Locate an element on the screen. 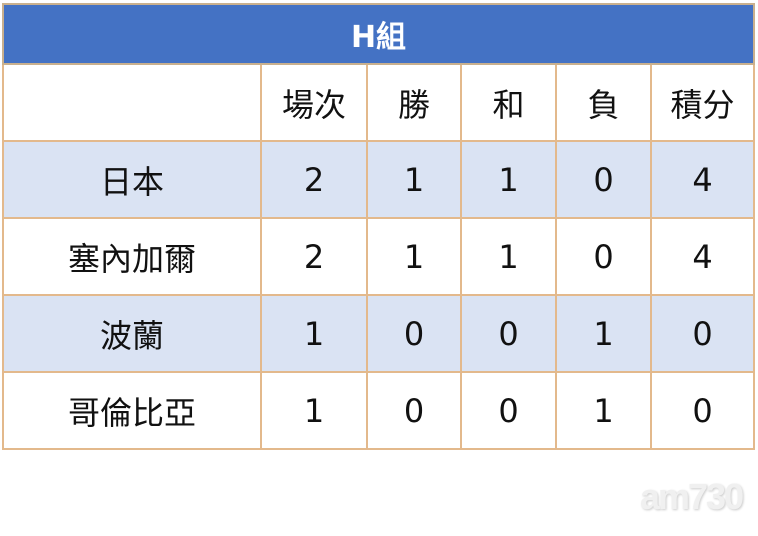  team-name: 日本 is located at coordinates (132, 179).